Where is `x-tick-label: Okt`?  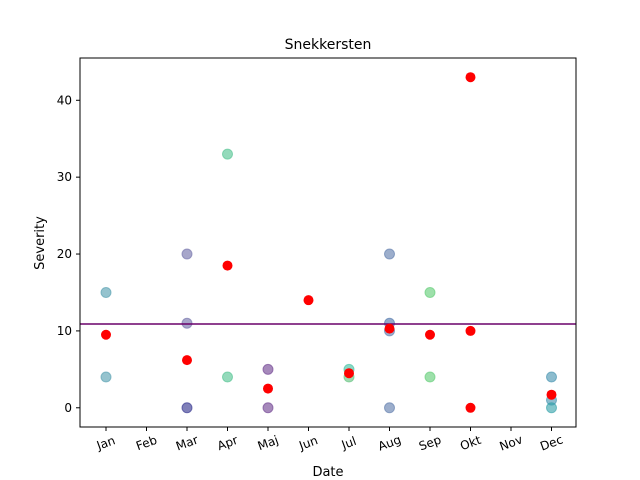 x-tick-label: Okt is located at coordinates (470, 443).